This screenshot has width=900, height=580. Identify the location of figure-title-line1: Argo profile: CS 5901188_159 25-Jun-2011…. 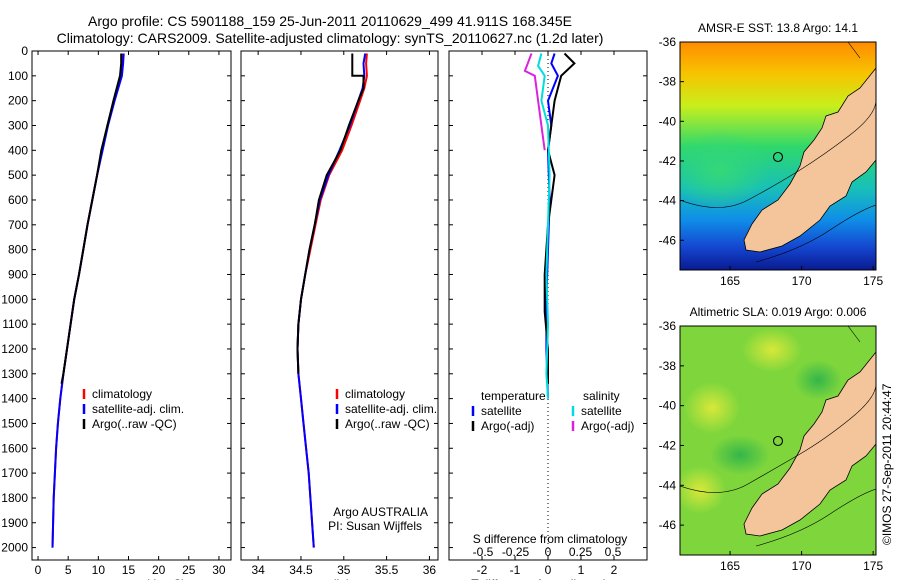
(330, 21).